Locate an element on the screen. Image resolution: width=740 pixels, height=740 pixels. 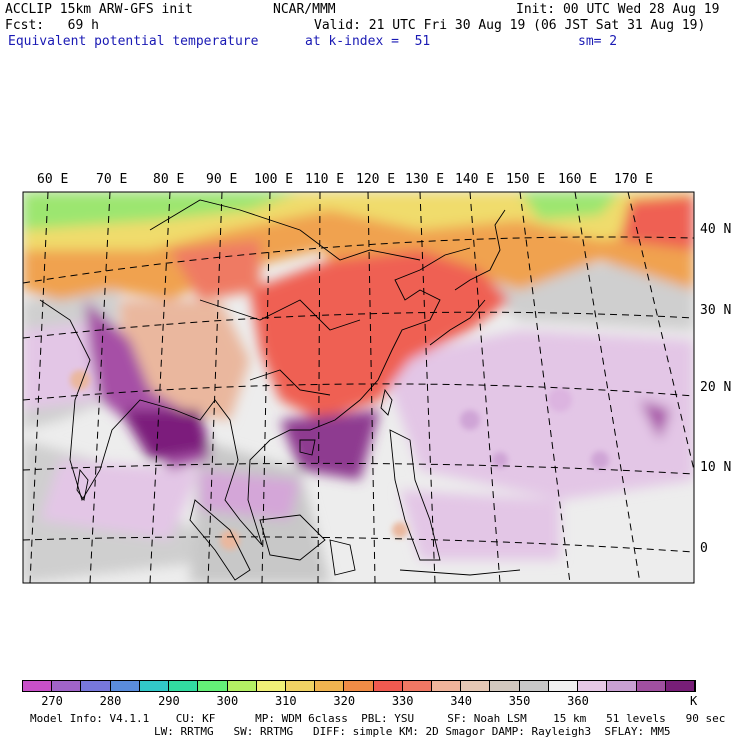
smoothing-label: sm= 2 is located at coordinates (598, 41).